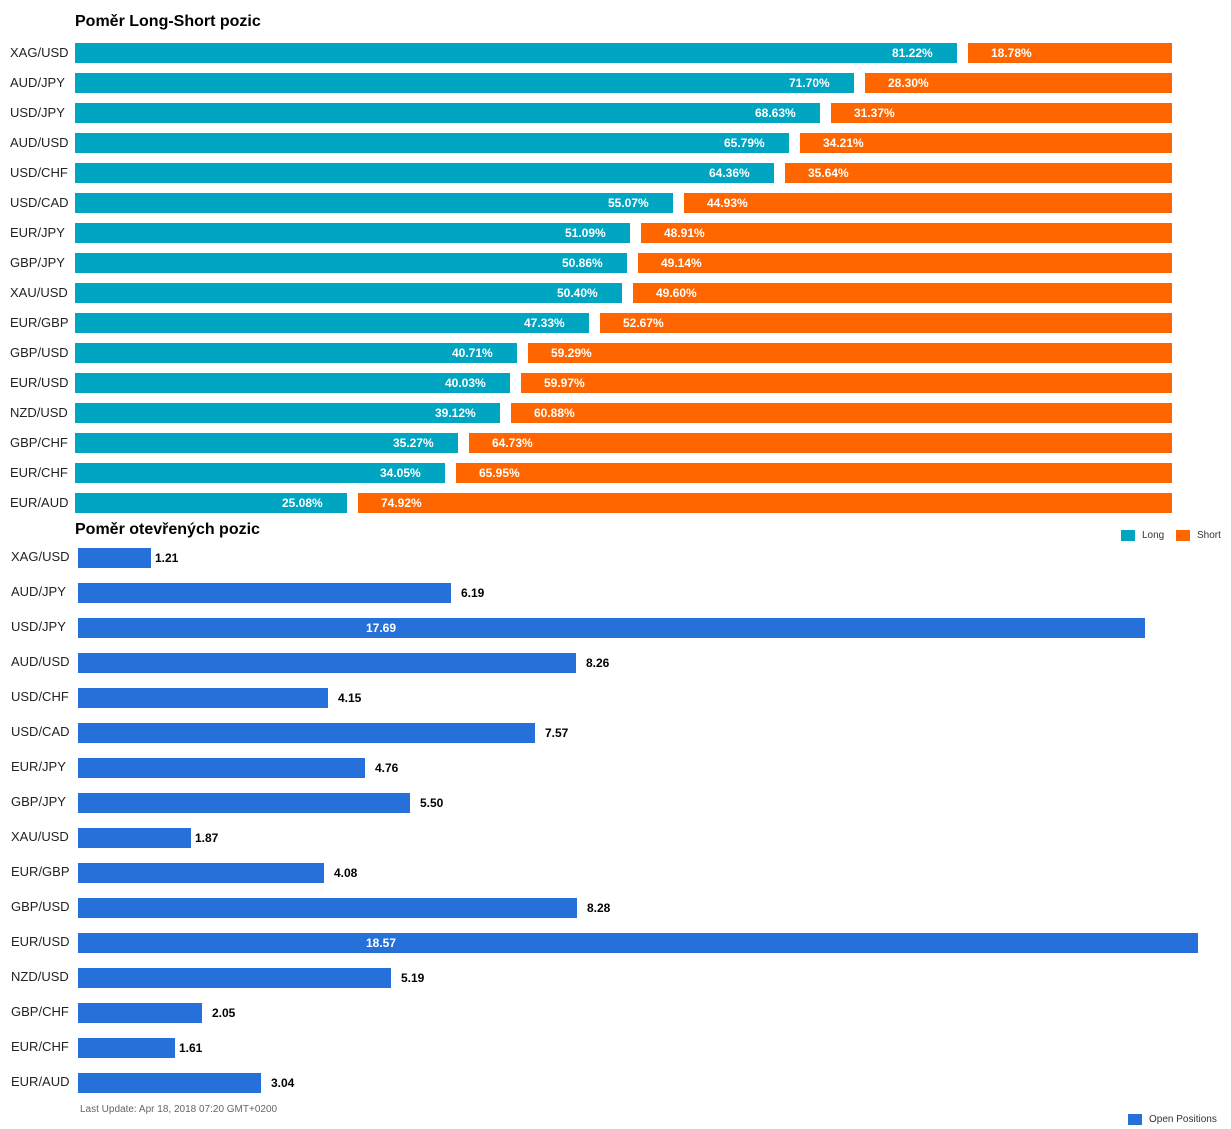 This screenshot has height=1129, width=1231. I want to click on category-label: AUD/JPY, so click(38, 591).